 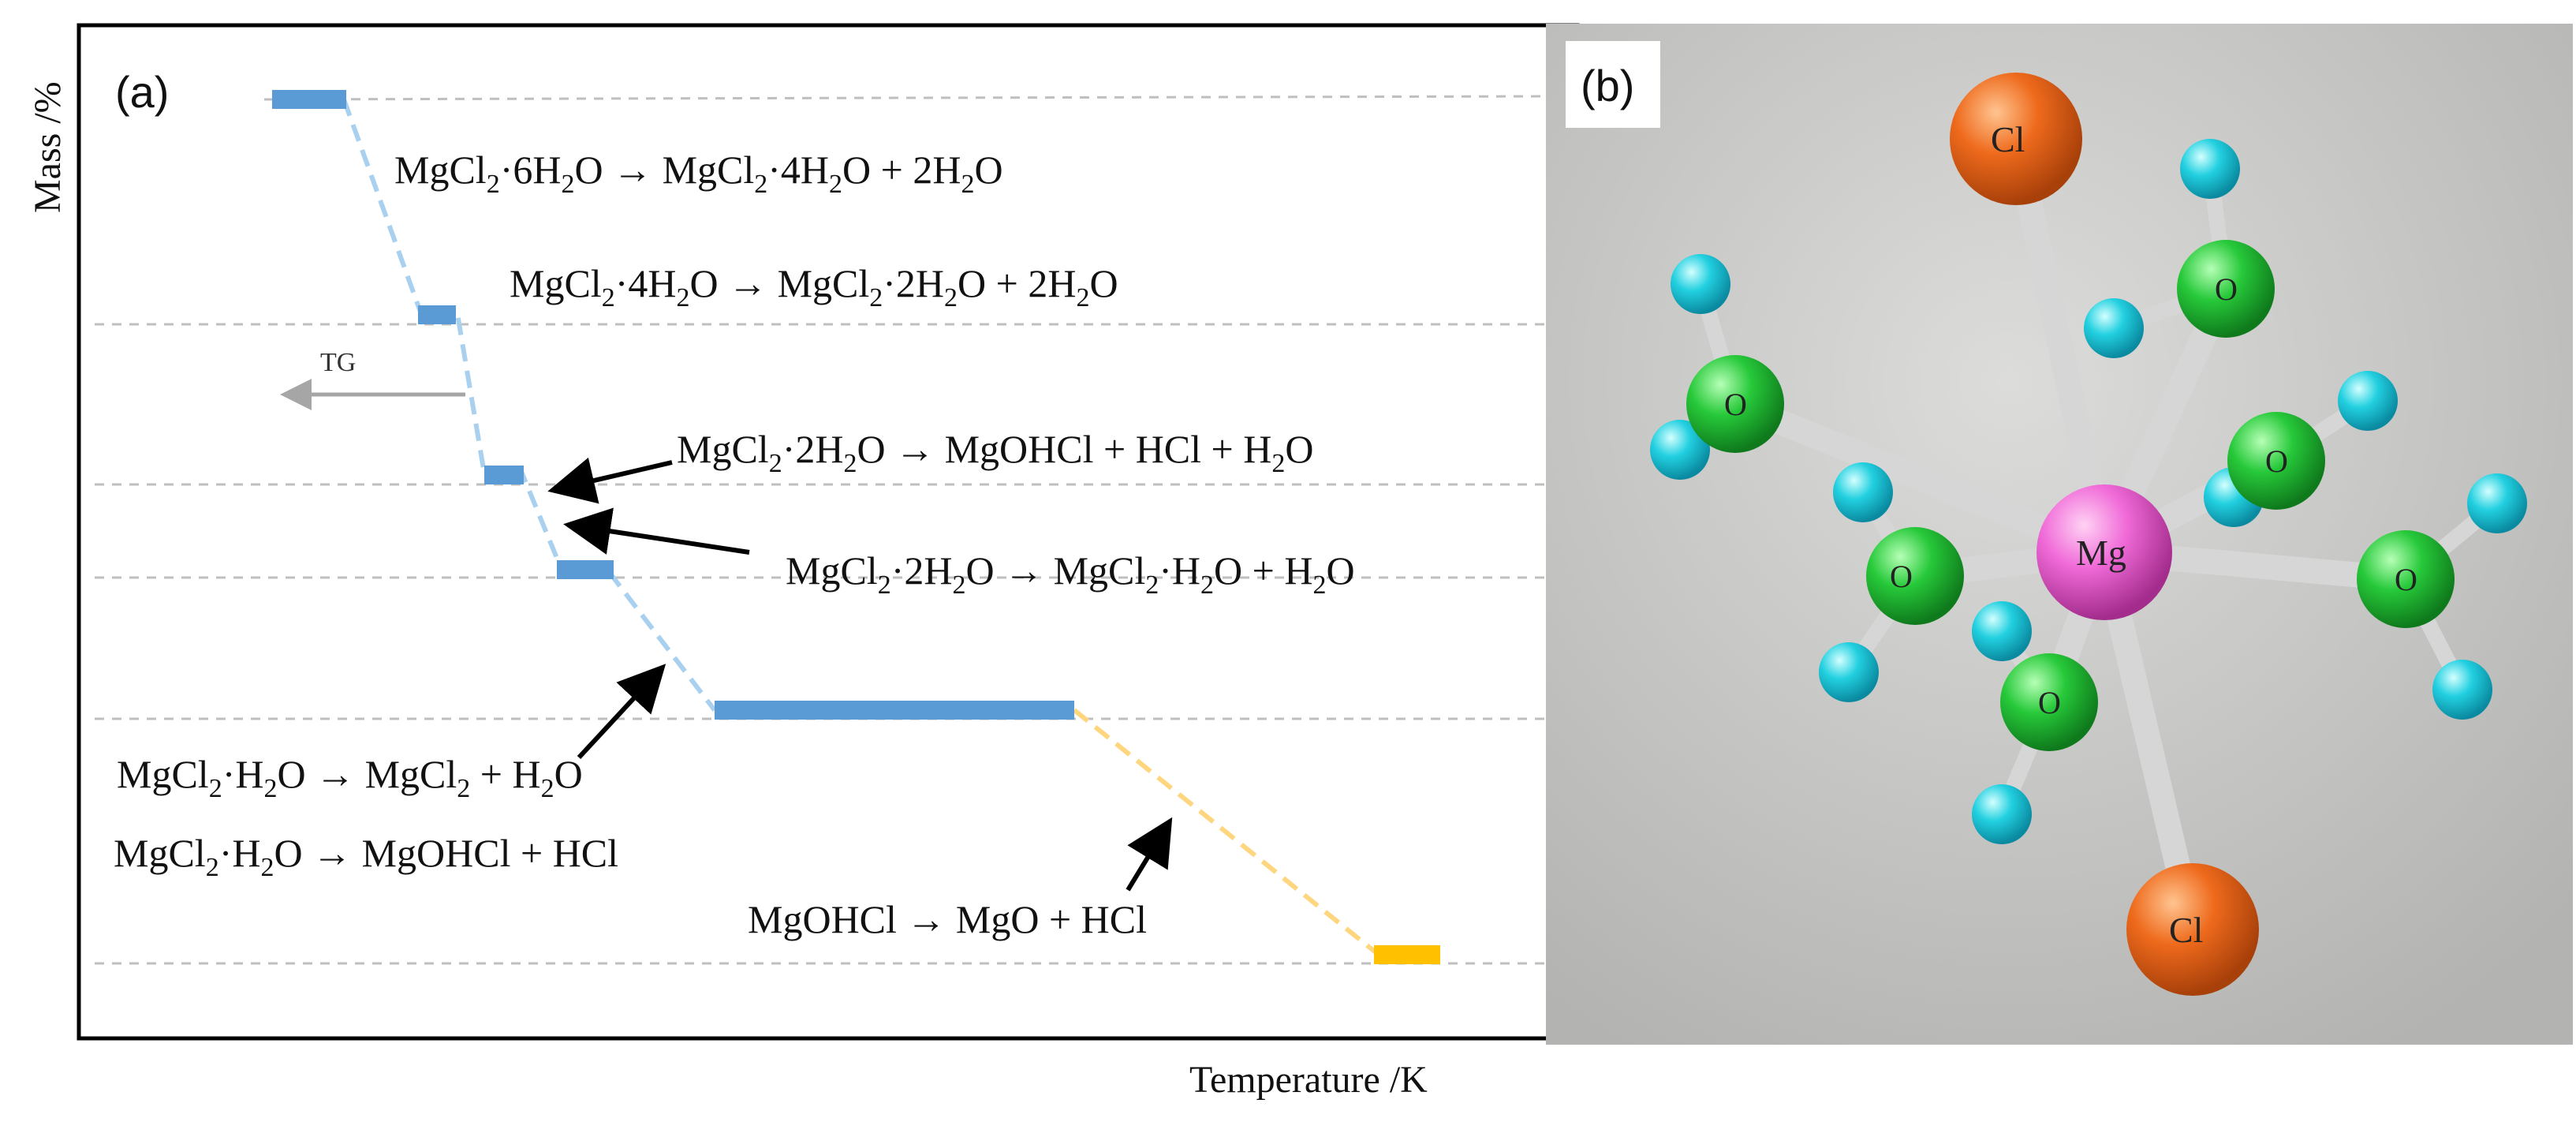 What do you see at coordinates (995, 452) in the screenshot?
I see `reaction-3-text: MgCl2·2H2O → MgOHCl + HCl + H2O` at bounding box center [995, 452].